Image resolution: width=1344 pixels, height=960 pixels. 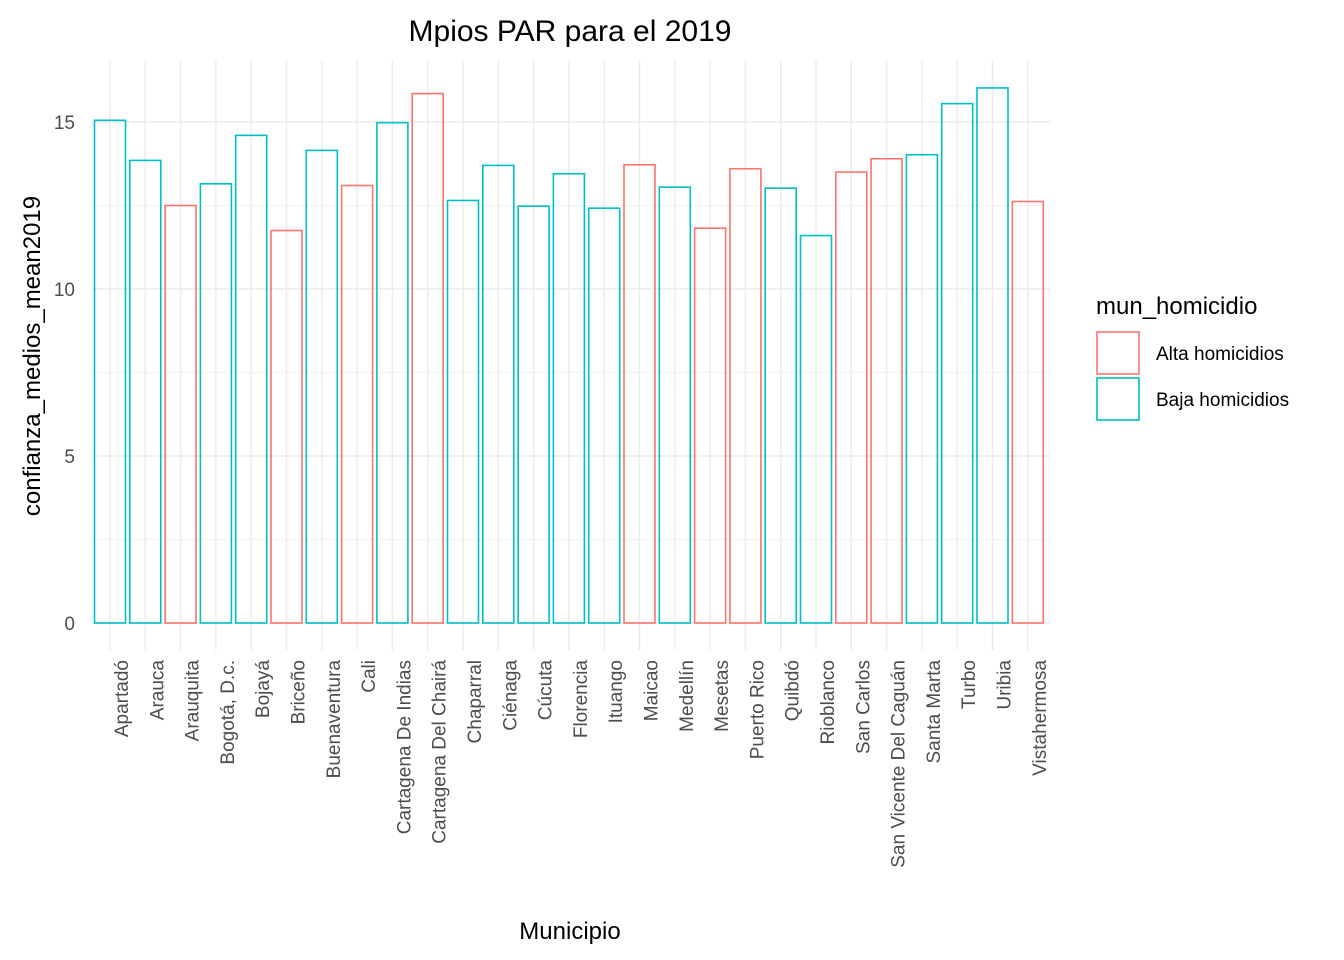 I want to click on y-tick-label: 10, so click(x=64, y=290).